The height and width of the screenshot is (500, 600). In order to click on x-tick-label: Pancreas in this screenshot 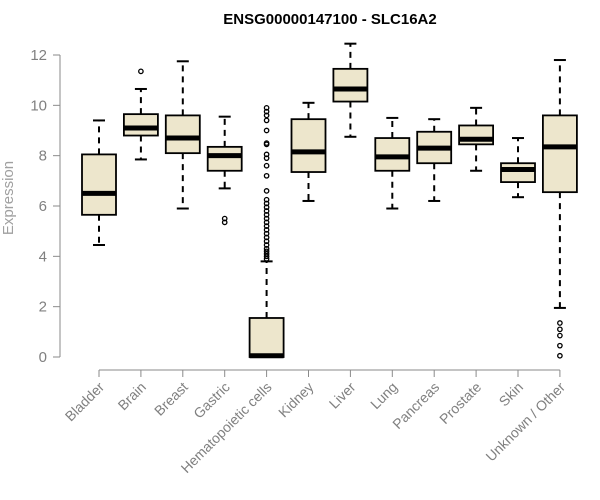, I will do `click(415, 405)`.